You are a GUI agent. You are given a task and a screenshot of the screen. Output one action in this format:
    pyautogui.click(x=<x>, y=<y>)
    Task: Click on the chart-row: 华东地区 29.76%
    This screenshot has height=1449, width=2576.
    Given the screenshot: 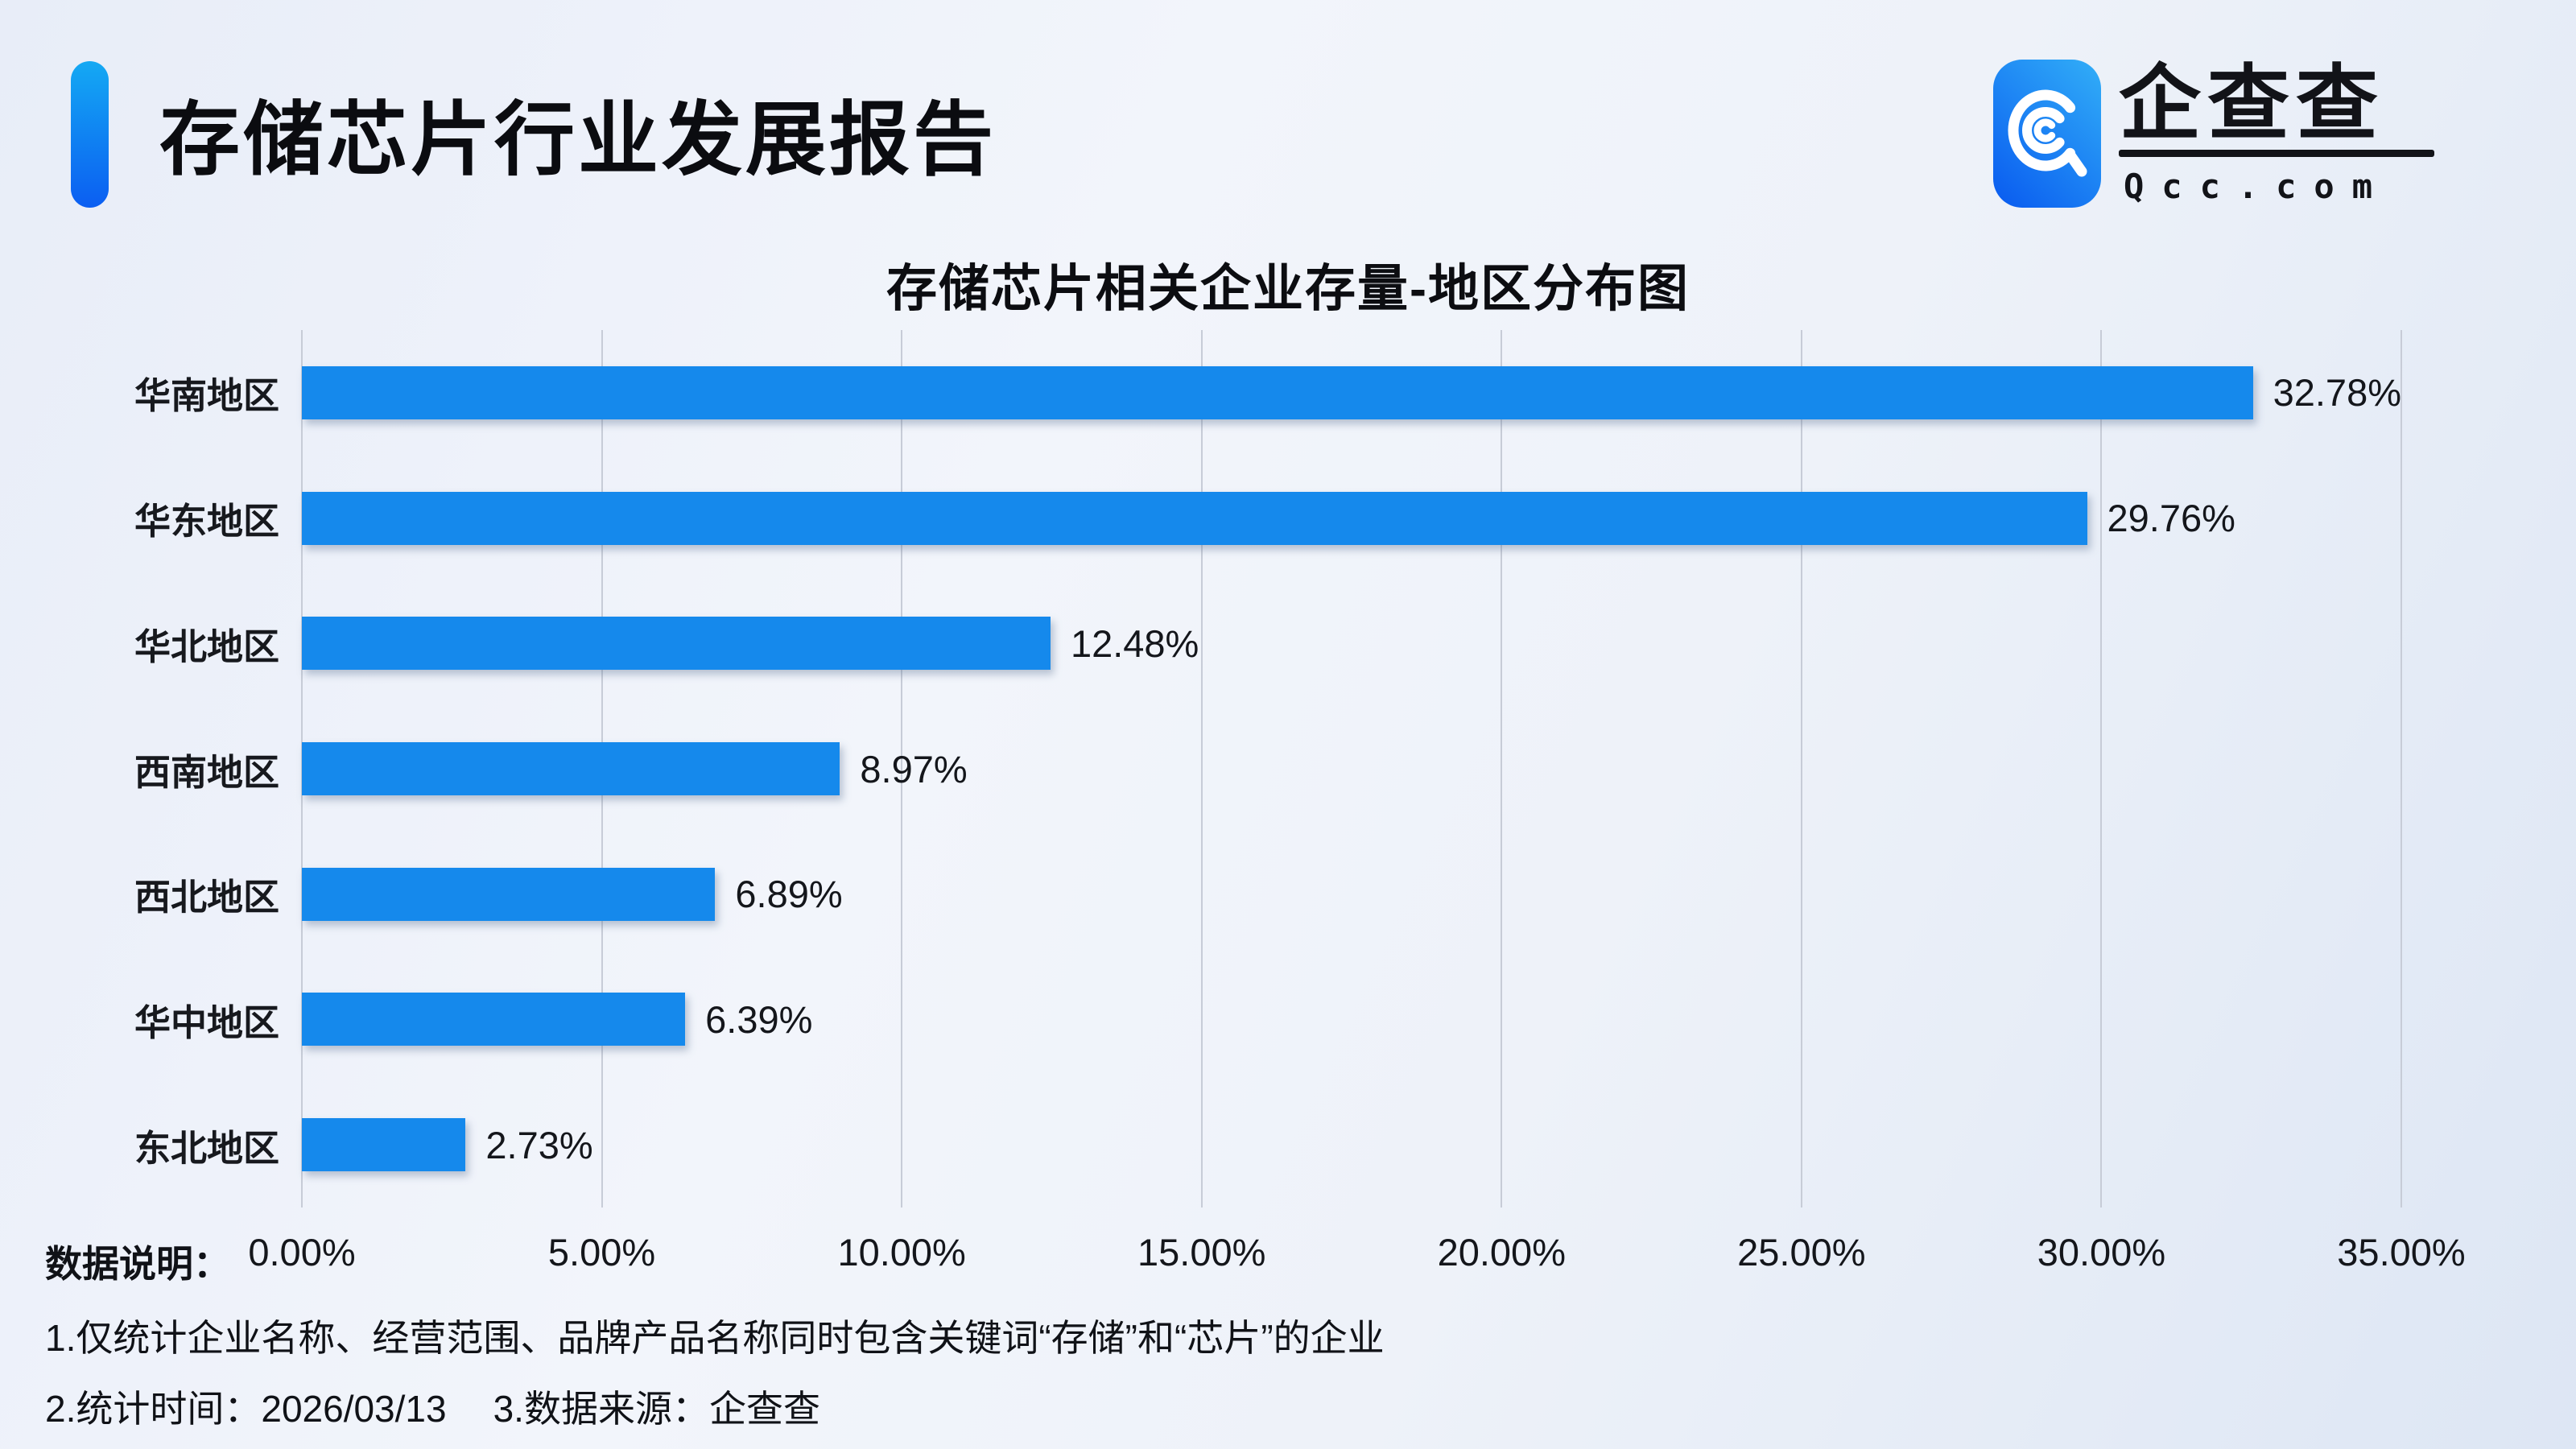 What is the action you would take?
    pyautogui.click(x=1267, y=518)
    